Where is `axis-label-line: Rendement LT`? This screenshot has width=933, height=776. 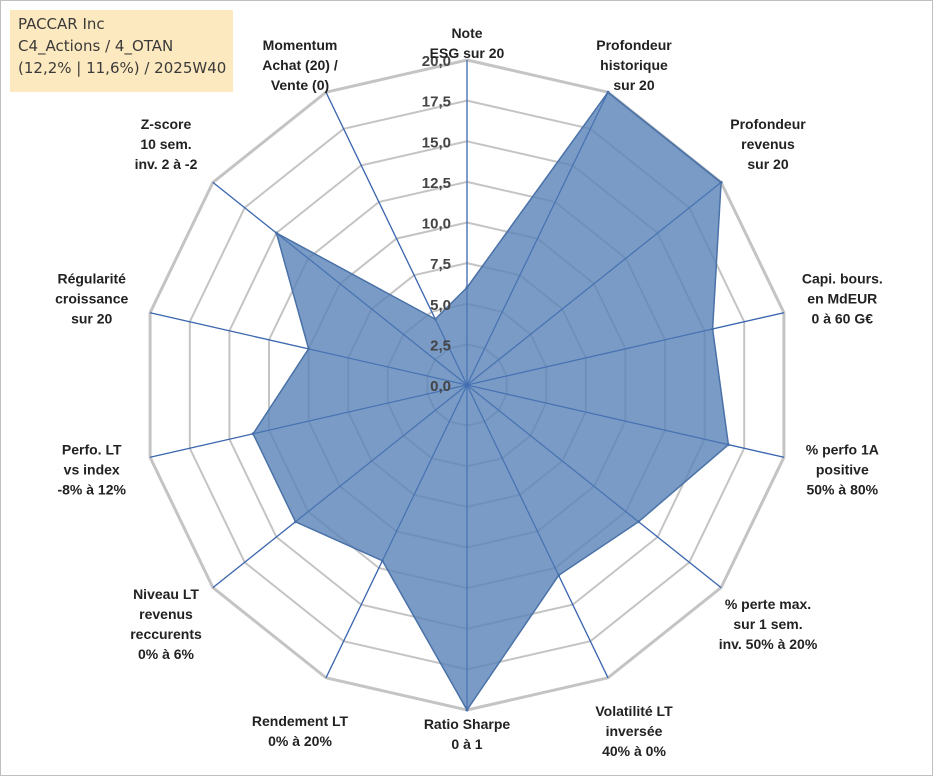 axis-label-line: Rendement LT is located at coordinates (300, 721).